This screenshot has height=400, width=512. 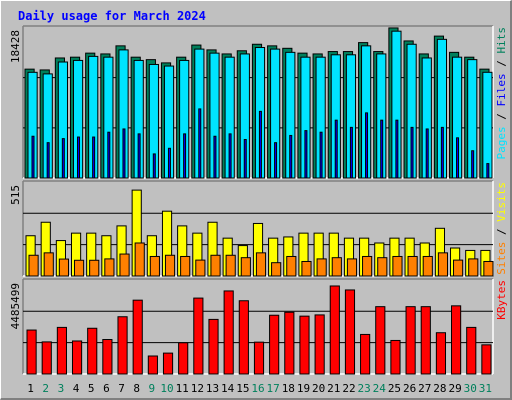 I want to click on x-tick-label-day-29: 29, so click(x=454, y=388).